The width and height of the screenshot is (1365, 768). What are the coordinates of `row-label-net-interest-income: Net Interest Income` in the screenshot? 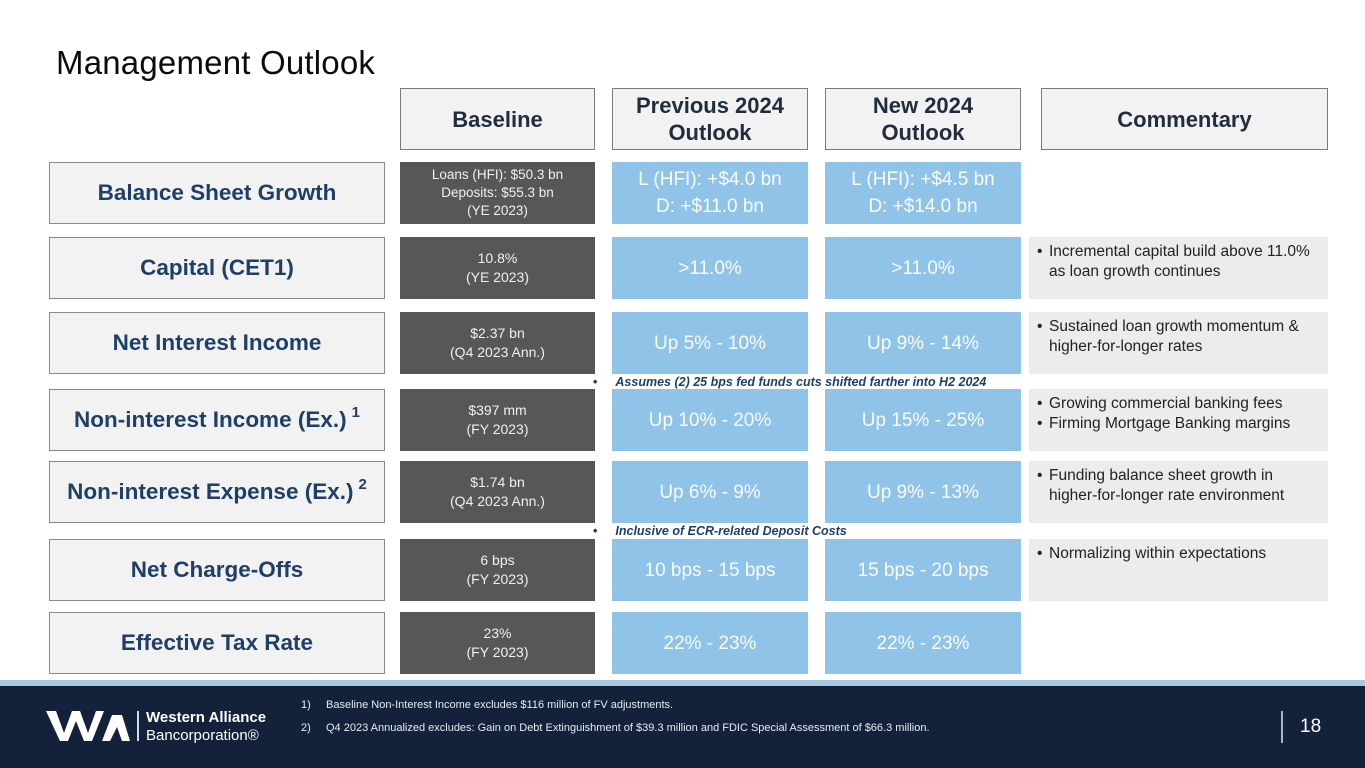 It's located at (217, 343).